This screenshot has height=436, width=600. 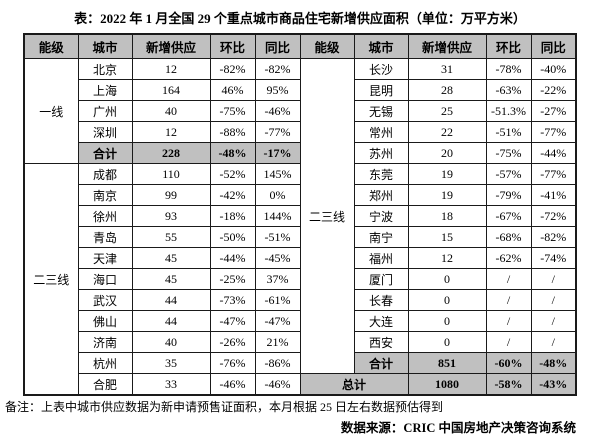 I want to click on city-cell: 大连, so click(x=381, y=321).